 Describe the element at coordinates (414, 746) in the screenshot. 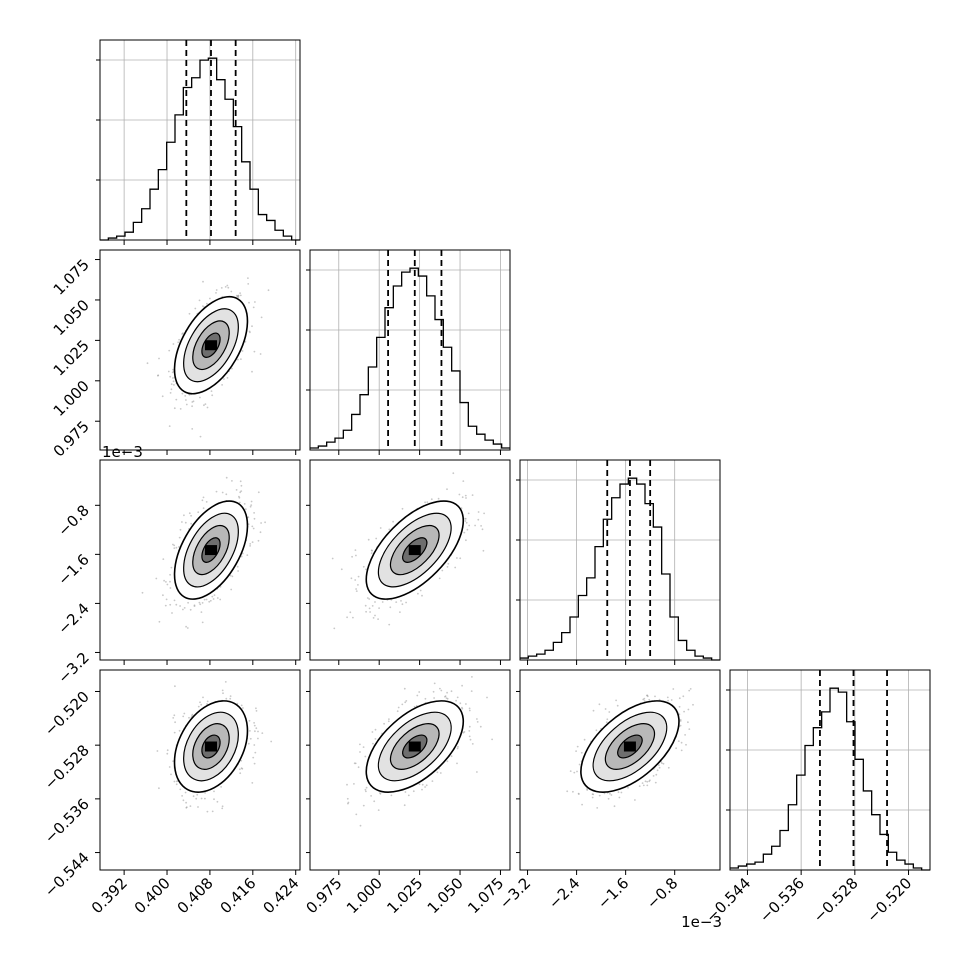

I see `density-peak` at that location.